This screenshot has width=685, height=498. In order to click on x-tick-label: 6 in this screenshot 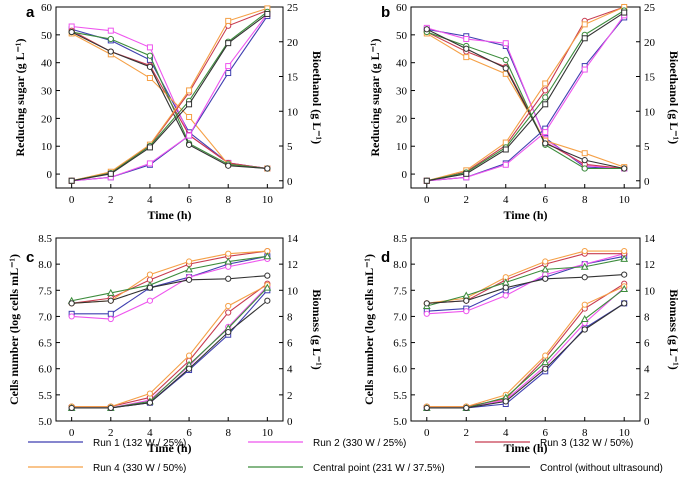, I will do `click(545, 433)`.